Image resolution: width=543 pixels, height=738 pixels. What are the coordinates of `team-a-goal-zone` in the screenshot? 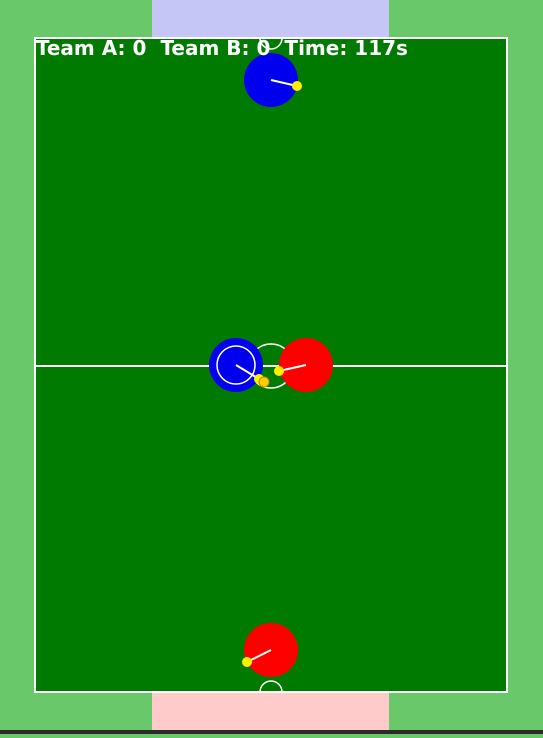 It's located at (270, 711).